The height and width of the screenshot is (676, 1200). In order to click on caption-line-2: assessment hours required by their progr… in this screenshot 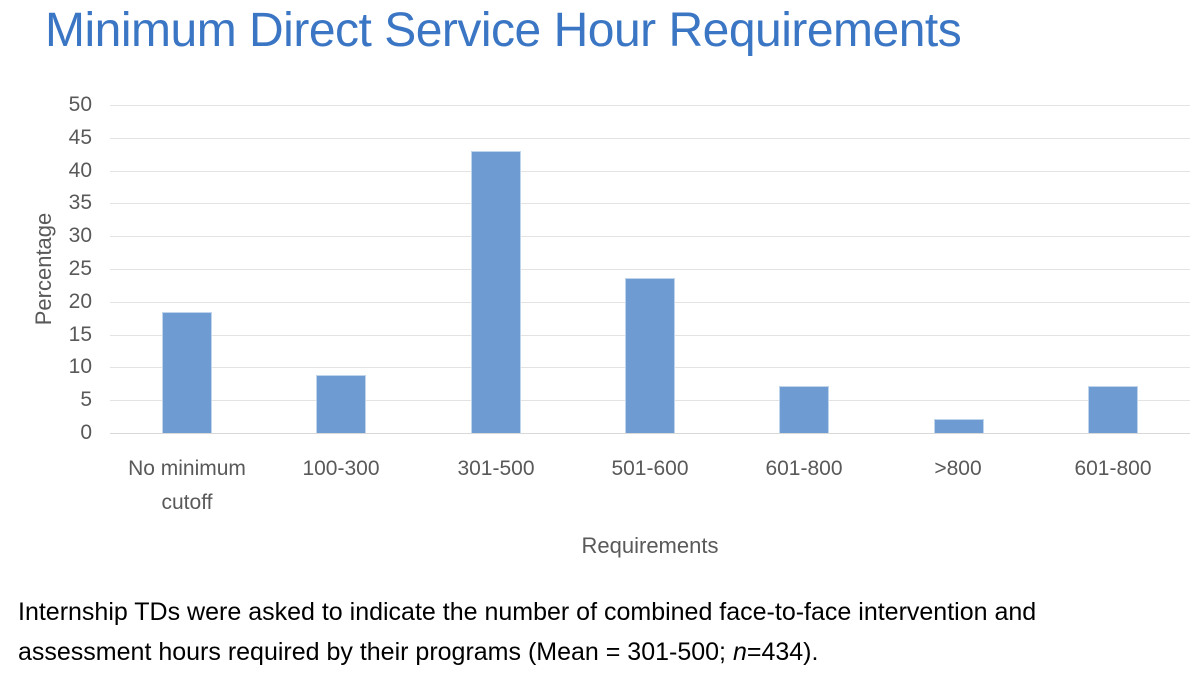, I will do `click(603, 652)`.